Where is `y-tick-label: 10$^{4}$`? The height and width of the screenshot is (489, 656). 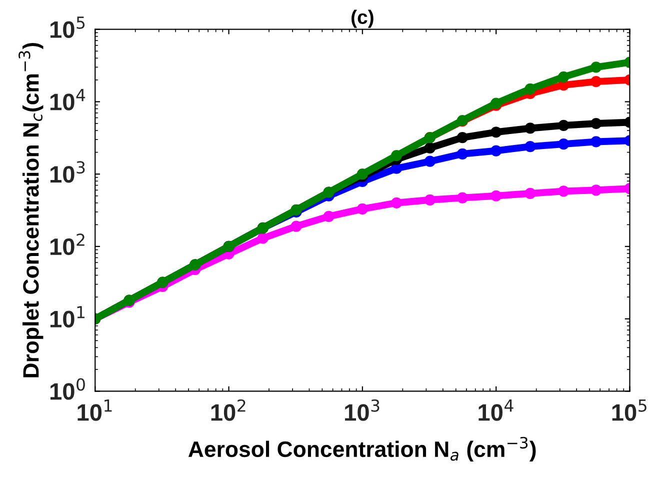
y-tick-label: 10$^{4}$ is located at coordinates (68, 99).